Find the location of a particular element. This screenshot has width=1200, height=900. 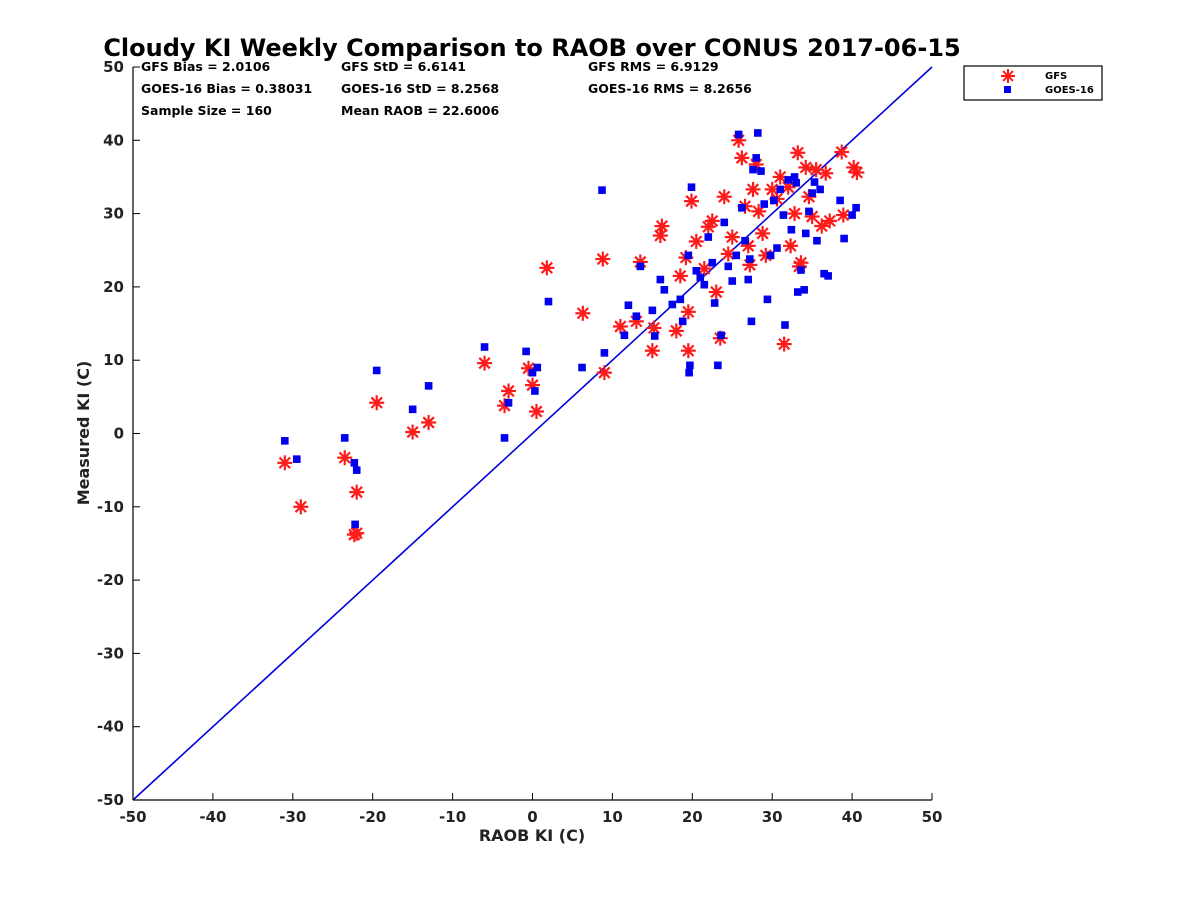

x-tick-label: 30 is located at coordinates (772, 817).